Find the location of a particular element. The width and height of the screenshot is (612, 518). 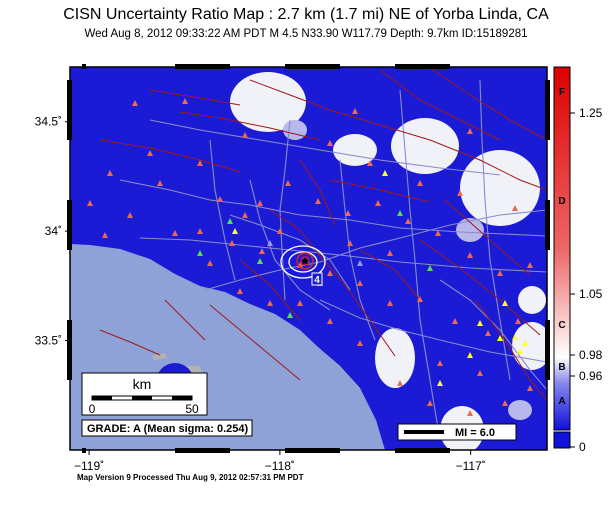

lon-ticks: −119˚ −118˚ −117˚ is located at coordinates (280, 461).